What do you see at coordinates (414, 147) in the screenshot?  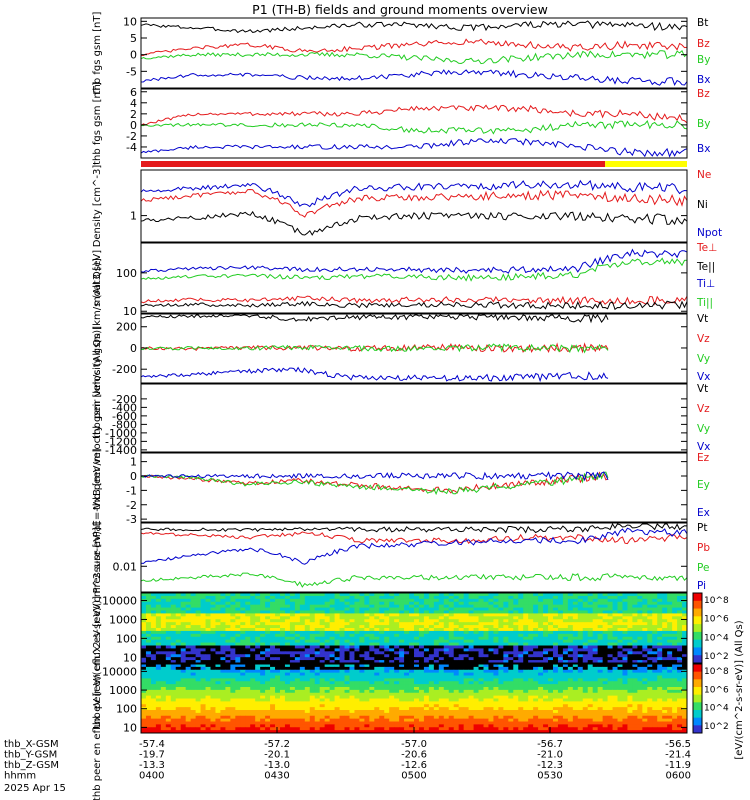 I see `series-bx` at bounding box center [414, 147].